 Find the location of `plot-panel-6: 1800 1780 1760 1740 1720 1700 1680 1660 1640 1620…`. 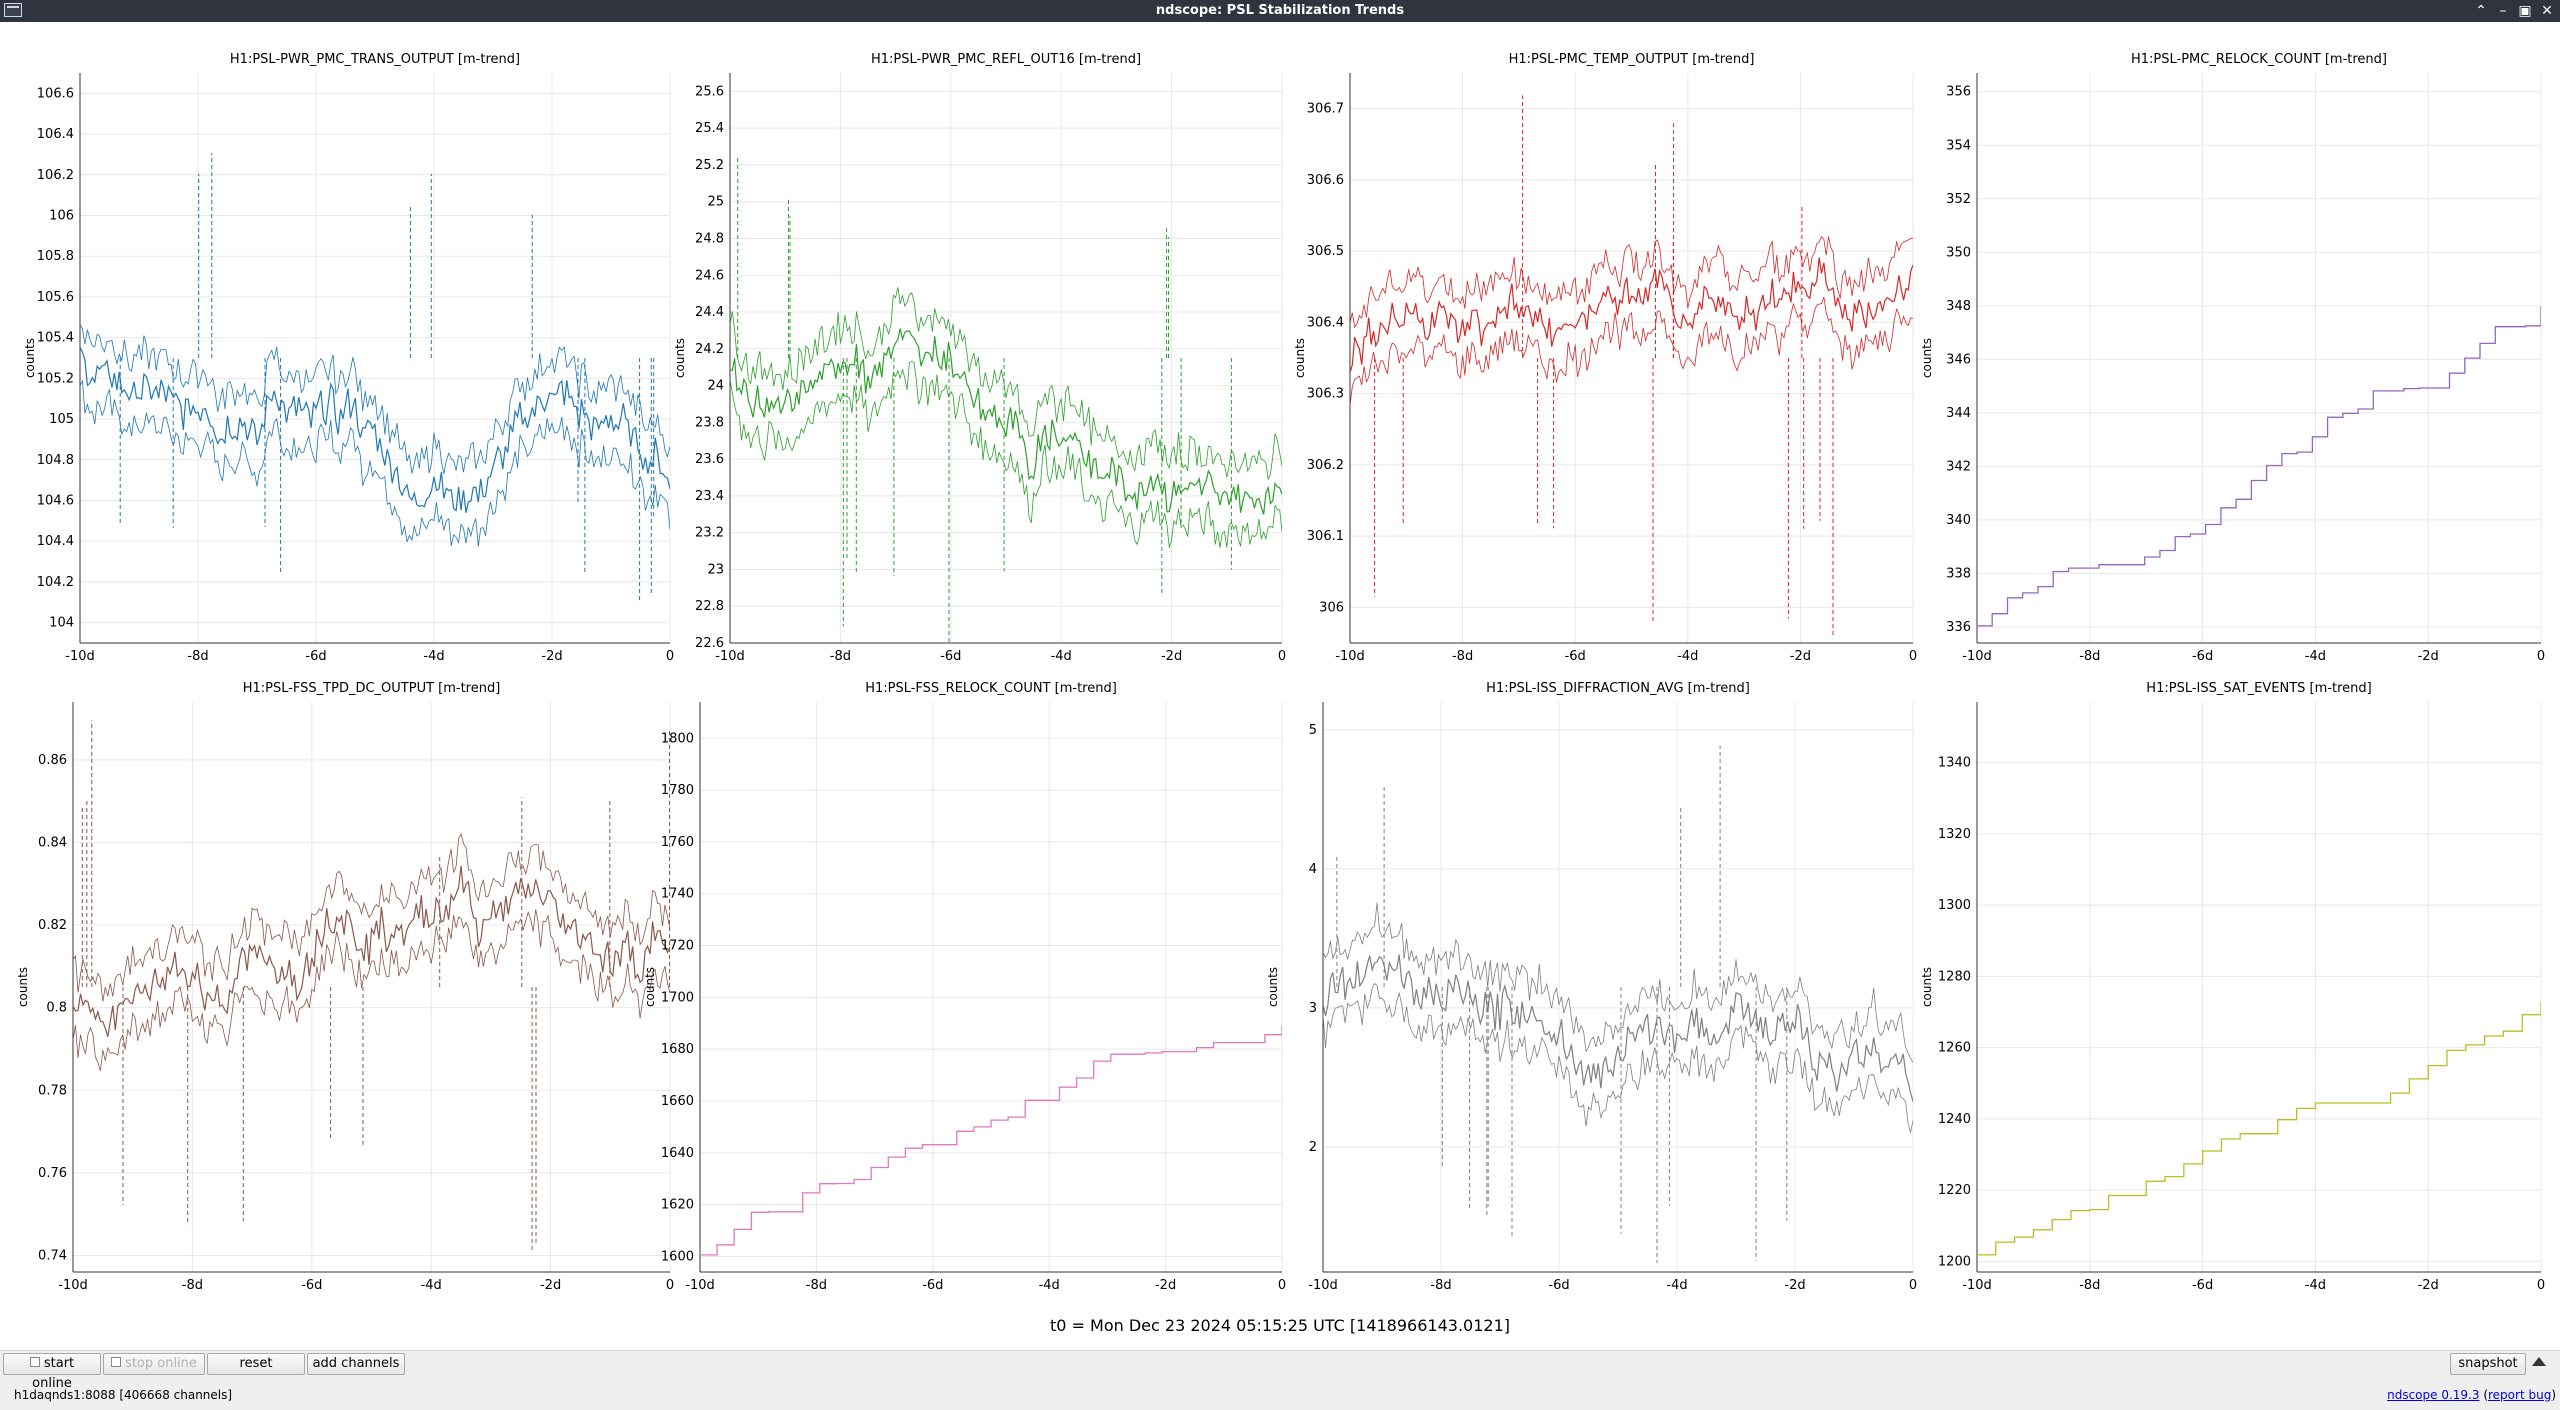

plot-panel-6: 1800 1780 1760 1740 1720 1700 1680 1660 1640 1620… is located at coordinates (964, 987).